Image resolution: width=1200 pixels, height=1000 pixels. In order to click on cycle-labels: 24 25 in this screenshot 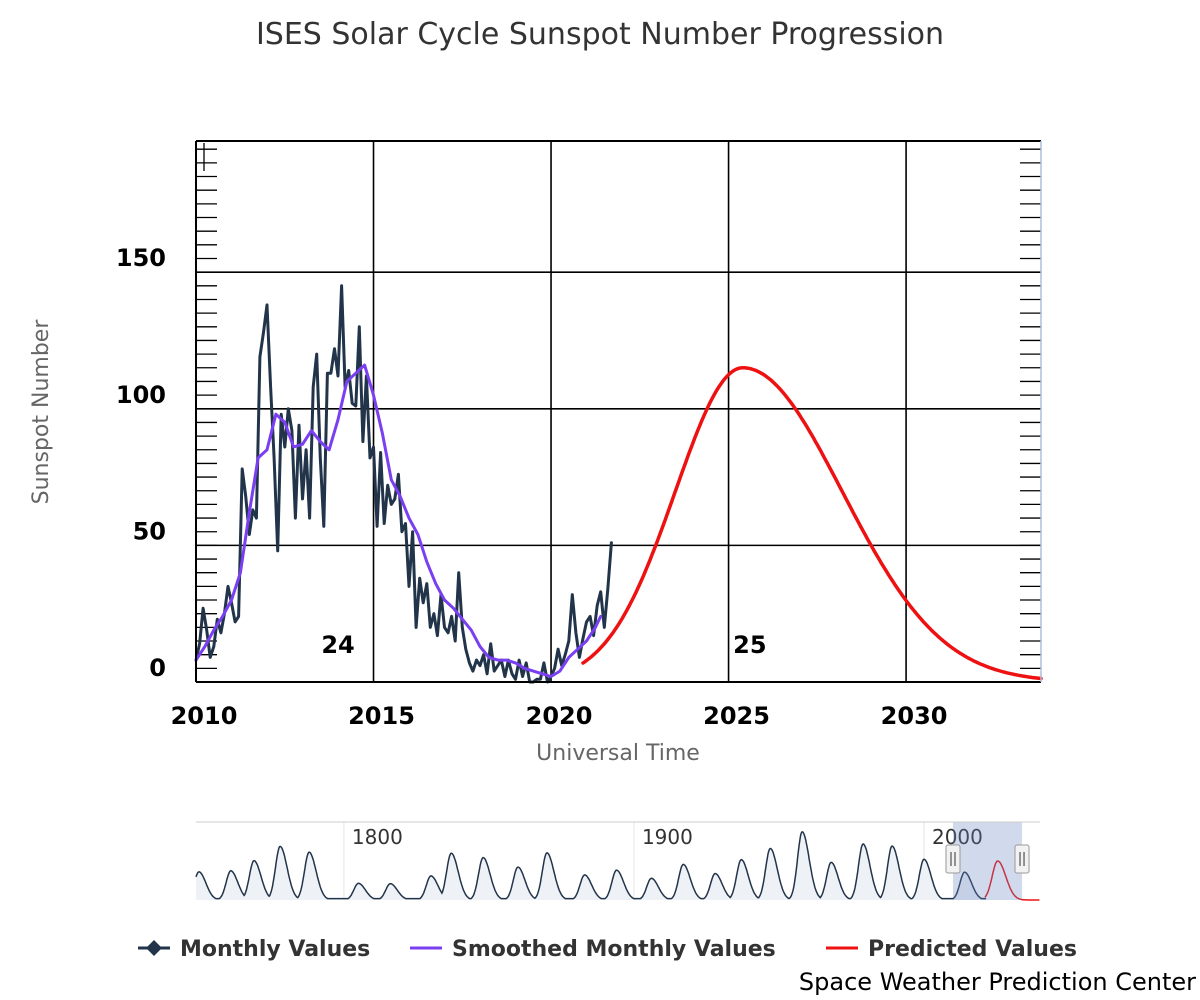, I will do `click(543, 645)`.